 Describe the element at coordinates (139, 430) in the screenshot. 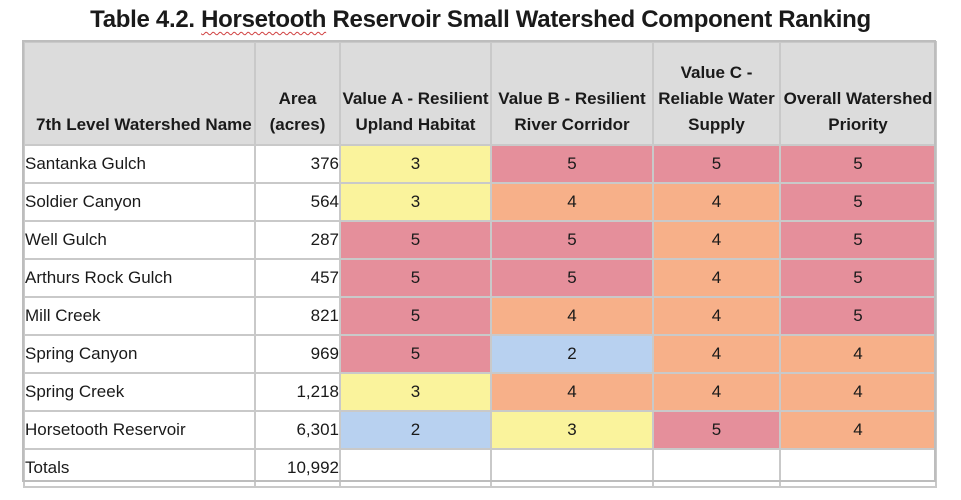

I see `watershed-name-cell: Horsetooth Reservoir` at that location.